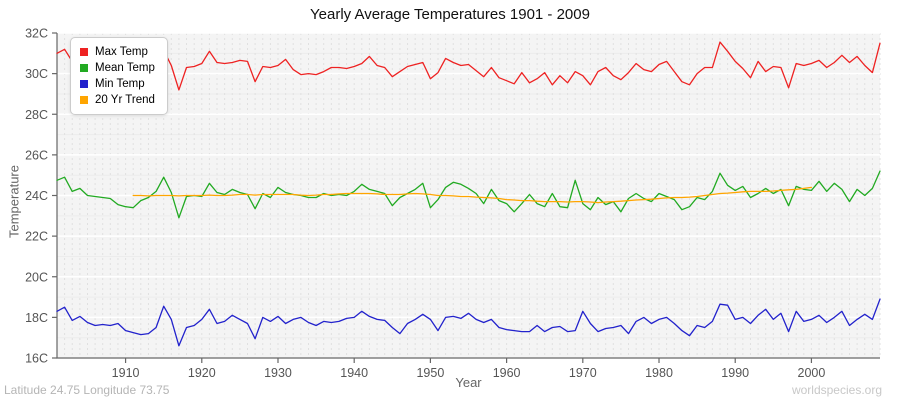  I want to click on x-tick-label: 1980, so click(659, 373).